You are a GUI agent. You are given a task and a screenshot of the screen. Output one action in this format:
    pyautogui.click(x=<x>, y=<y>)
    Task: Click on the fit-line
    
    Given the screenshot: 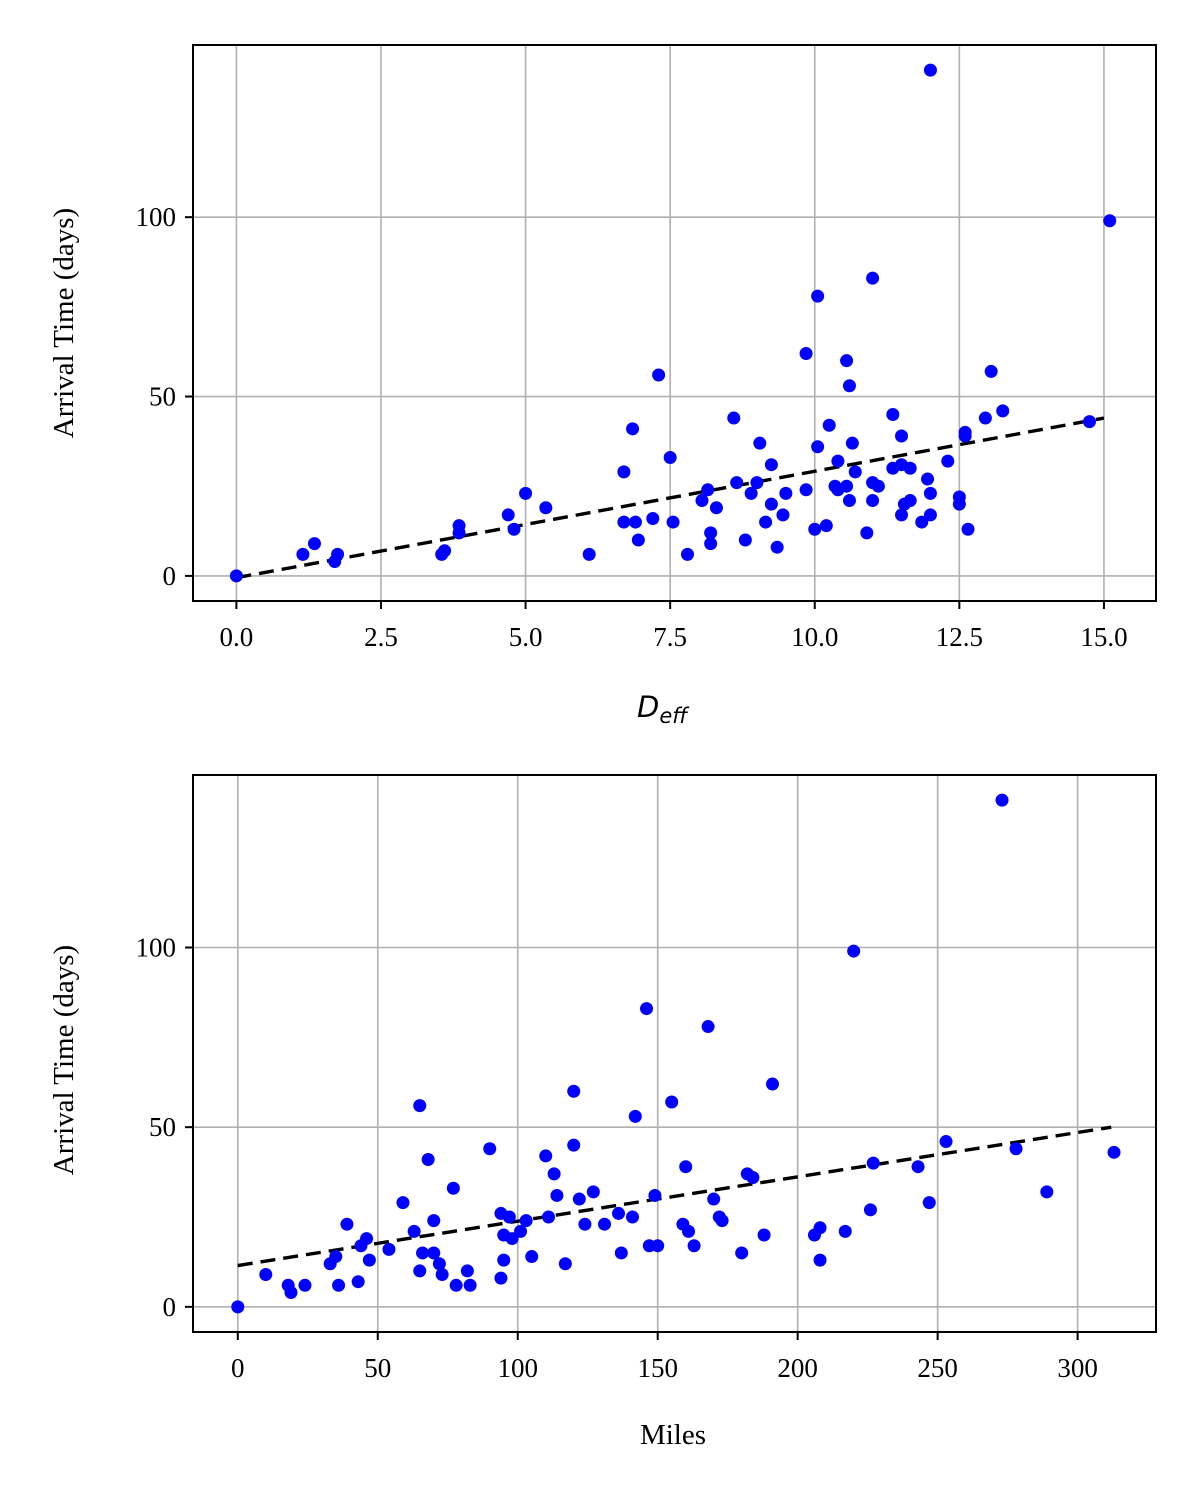 What is the action you would take?
    pyautogui.click(x=674, y=1196)
    